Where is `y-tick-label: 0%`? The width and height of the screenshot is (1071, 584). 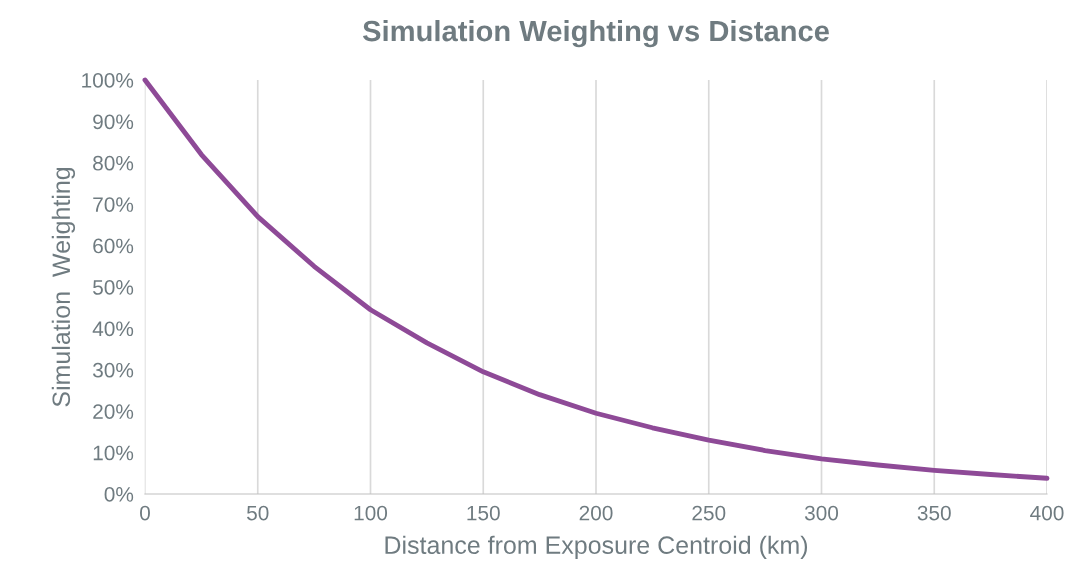
y-tick-label: 0% is located at coordinates (119, 494).